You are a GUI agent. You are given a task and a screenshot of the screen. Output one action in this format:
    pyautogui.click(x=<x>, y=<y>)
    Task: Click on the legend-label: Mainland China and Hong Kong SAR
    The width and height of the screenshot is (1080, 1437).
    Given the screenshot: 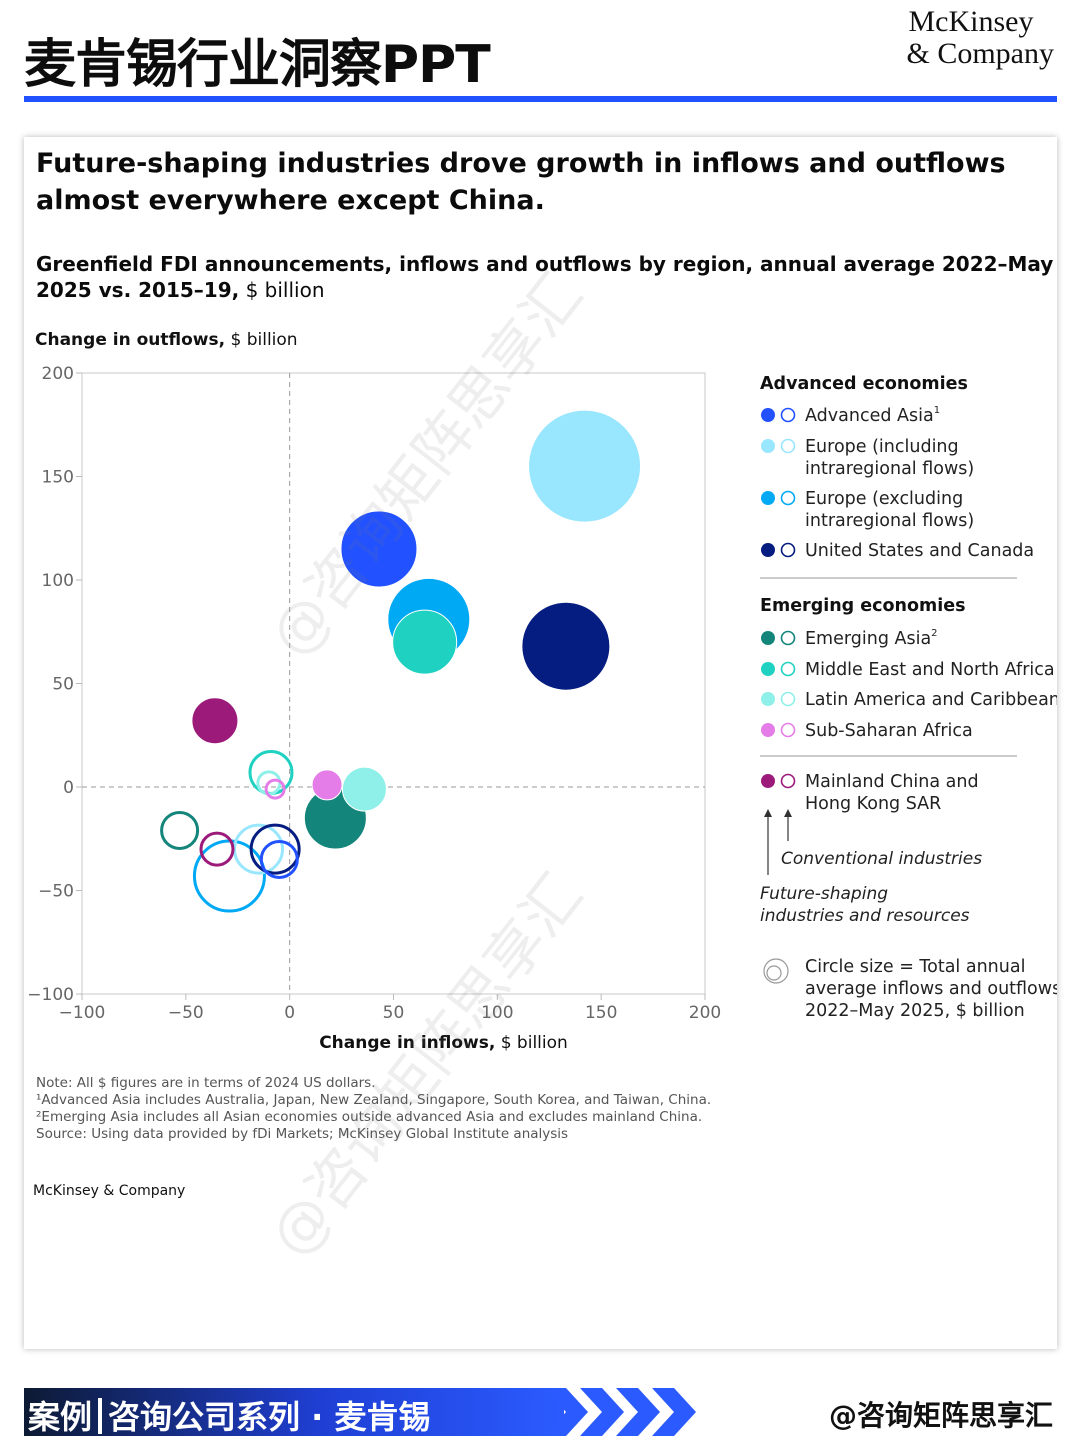 What is the action you would take?
    pyautogui.click(x=892, y=793)
    